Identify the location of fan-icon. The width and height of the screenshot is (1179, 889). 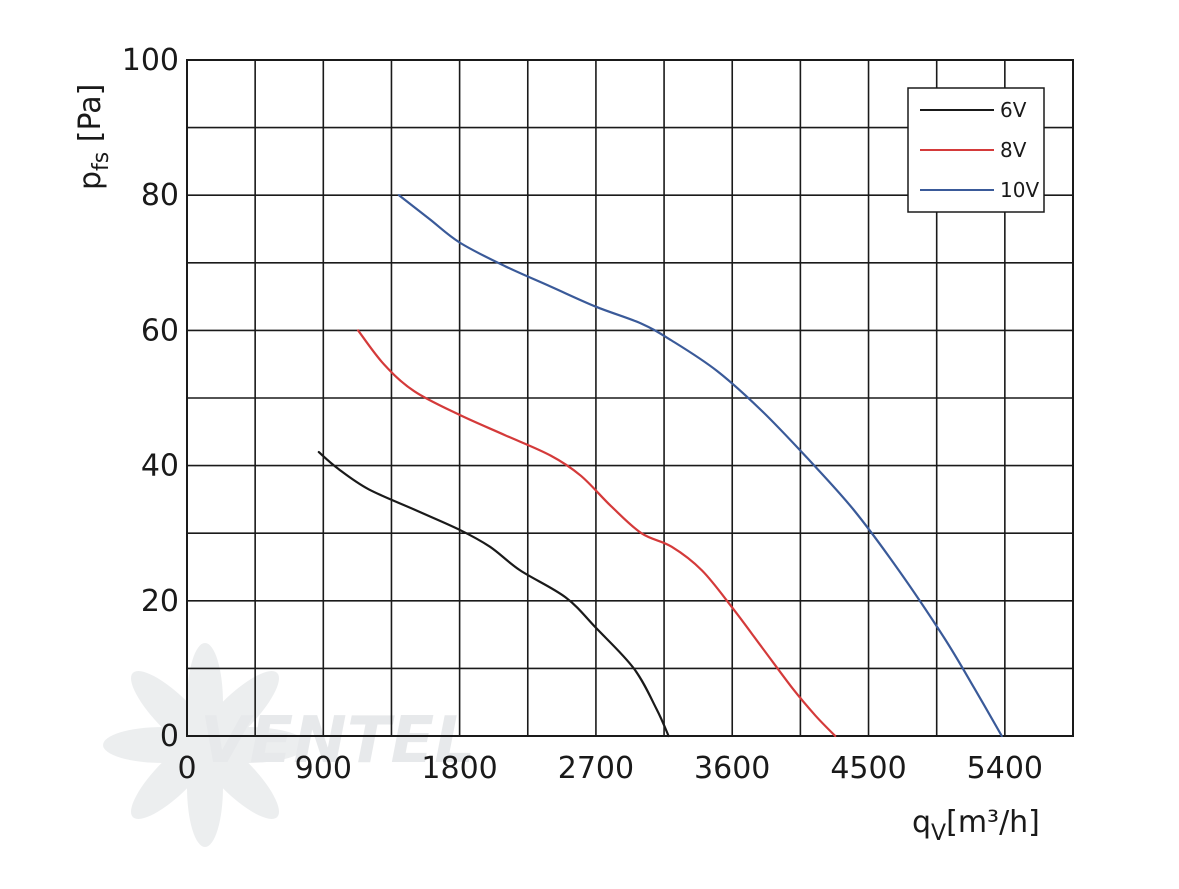
(205, 745).